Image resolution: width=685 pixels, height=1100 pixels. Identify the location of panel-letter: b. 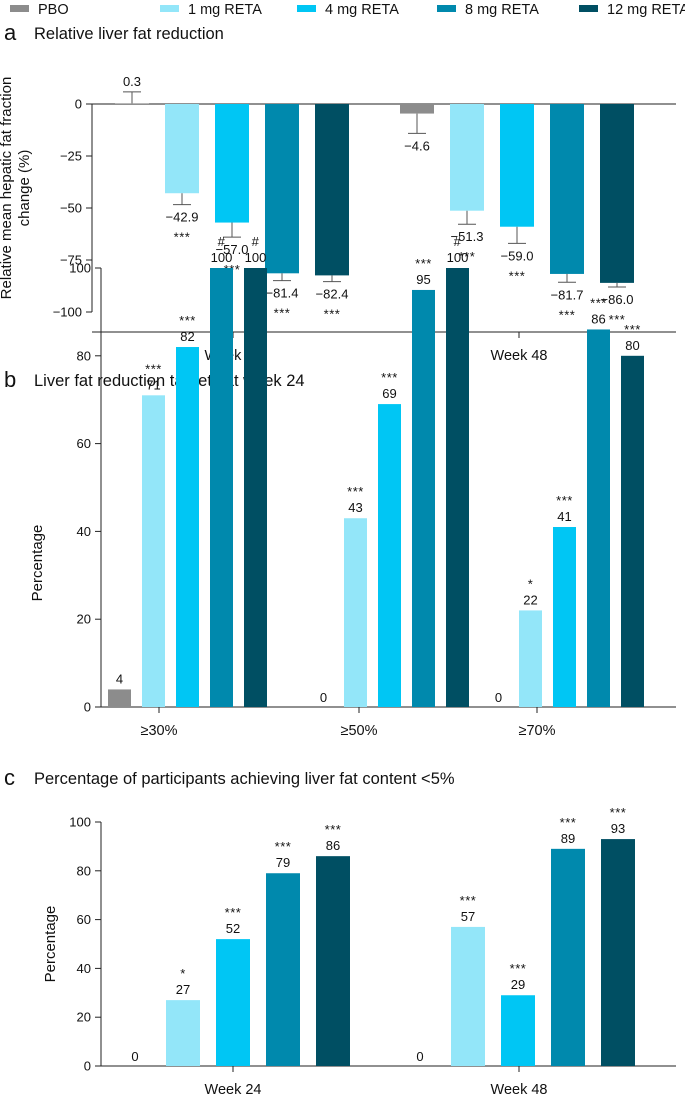
(10, 379).